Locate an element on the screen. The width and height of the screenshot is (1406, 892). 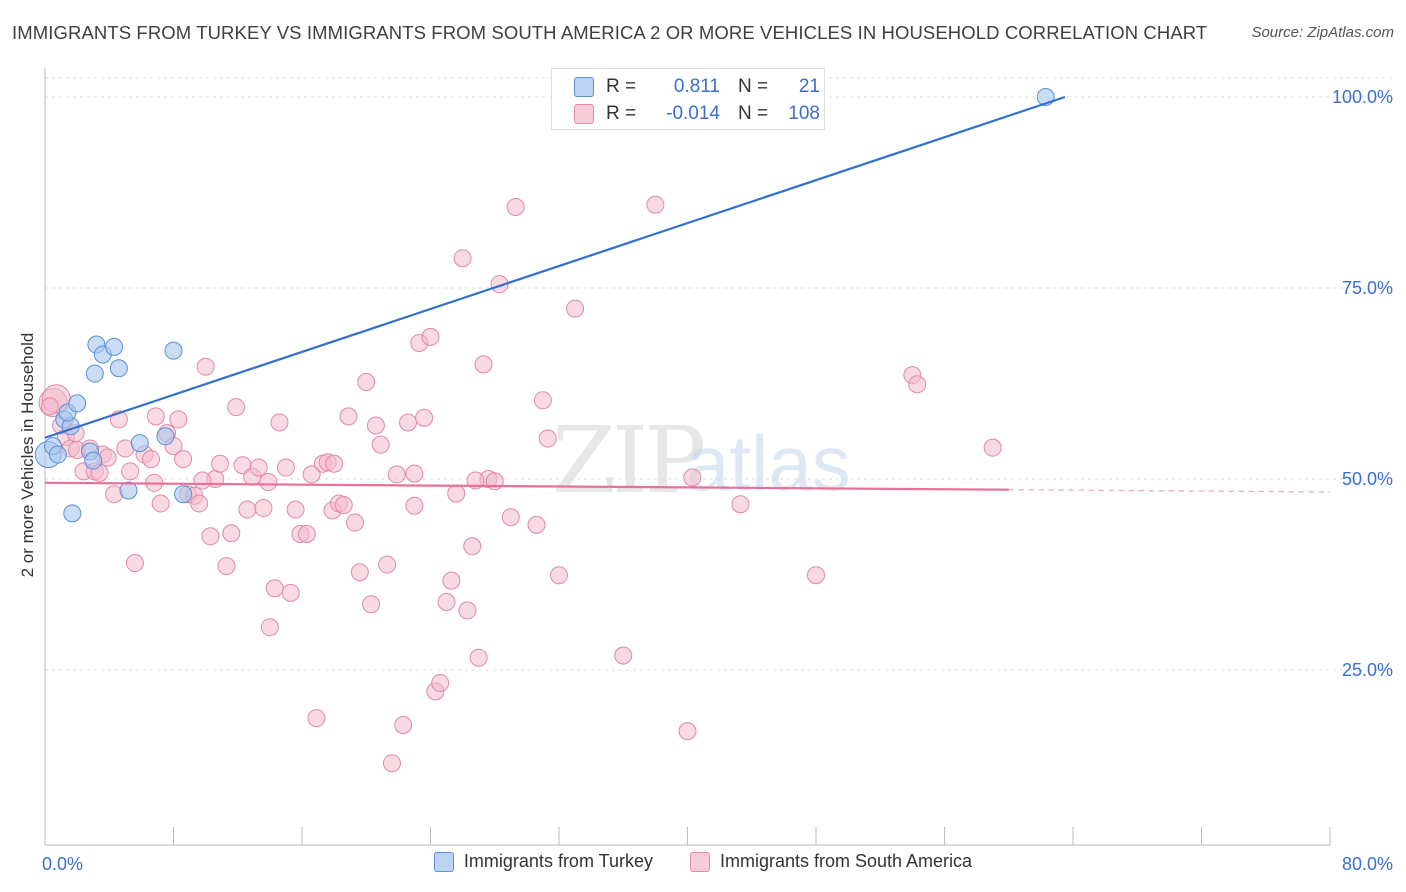
legend-swatch-turkey is located at coordinates (443, 861).